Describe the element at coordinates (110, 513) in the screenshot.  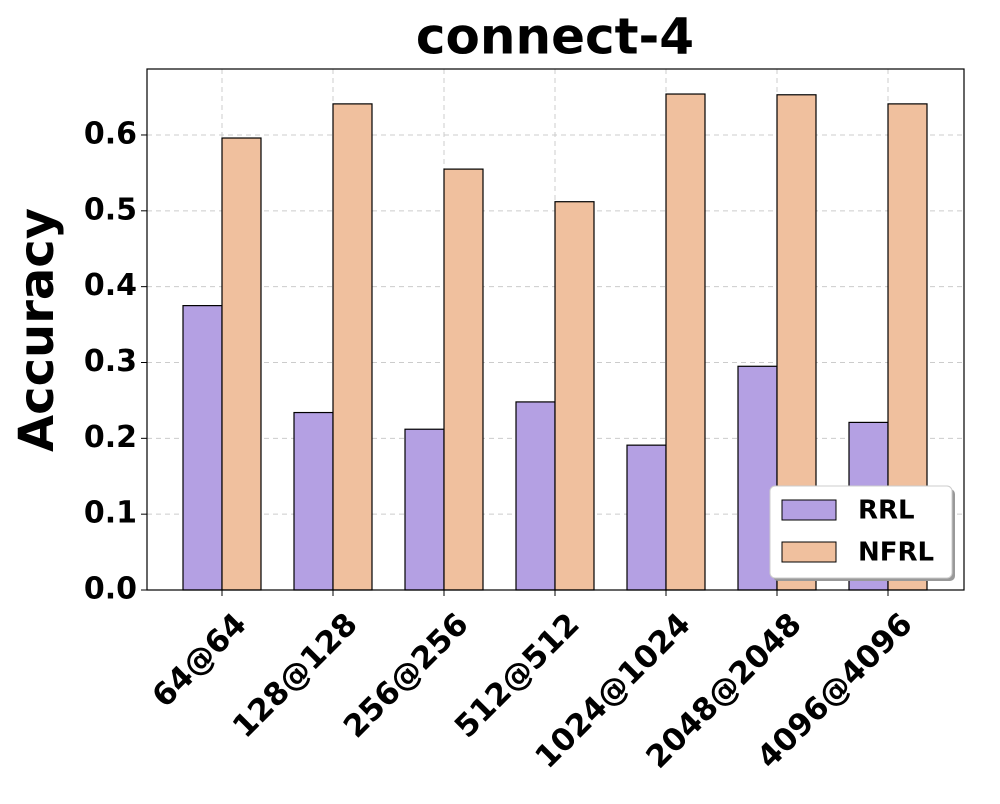
I see `y-tick-label: 0.1` at that location.